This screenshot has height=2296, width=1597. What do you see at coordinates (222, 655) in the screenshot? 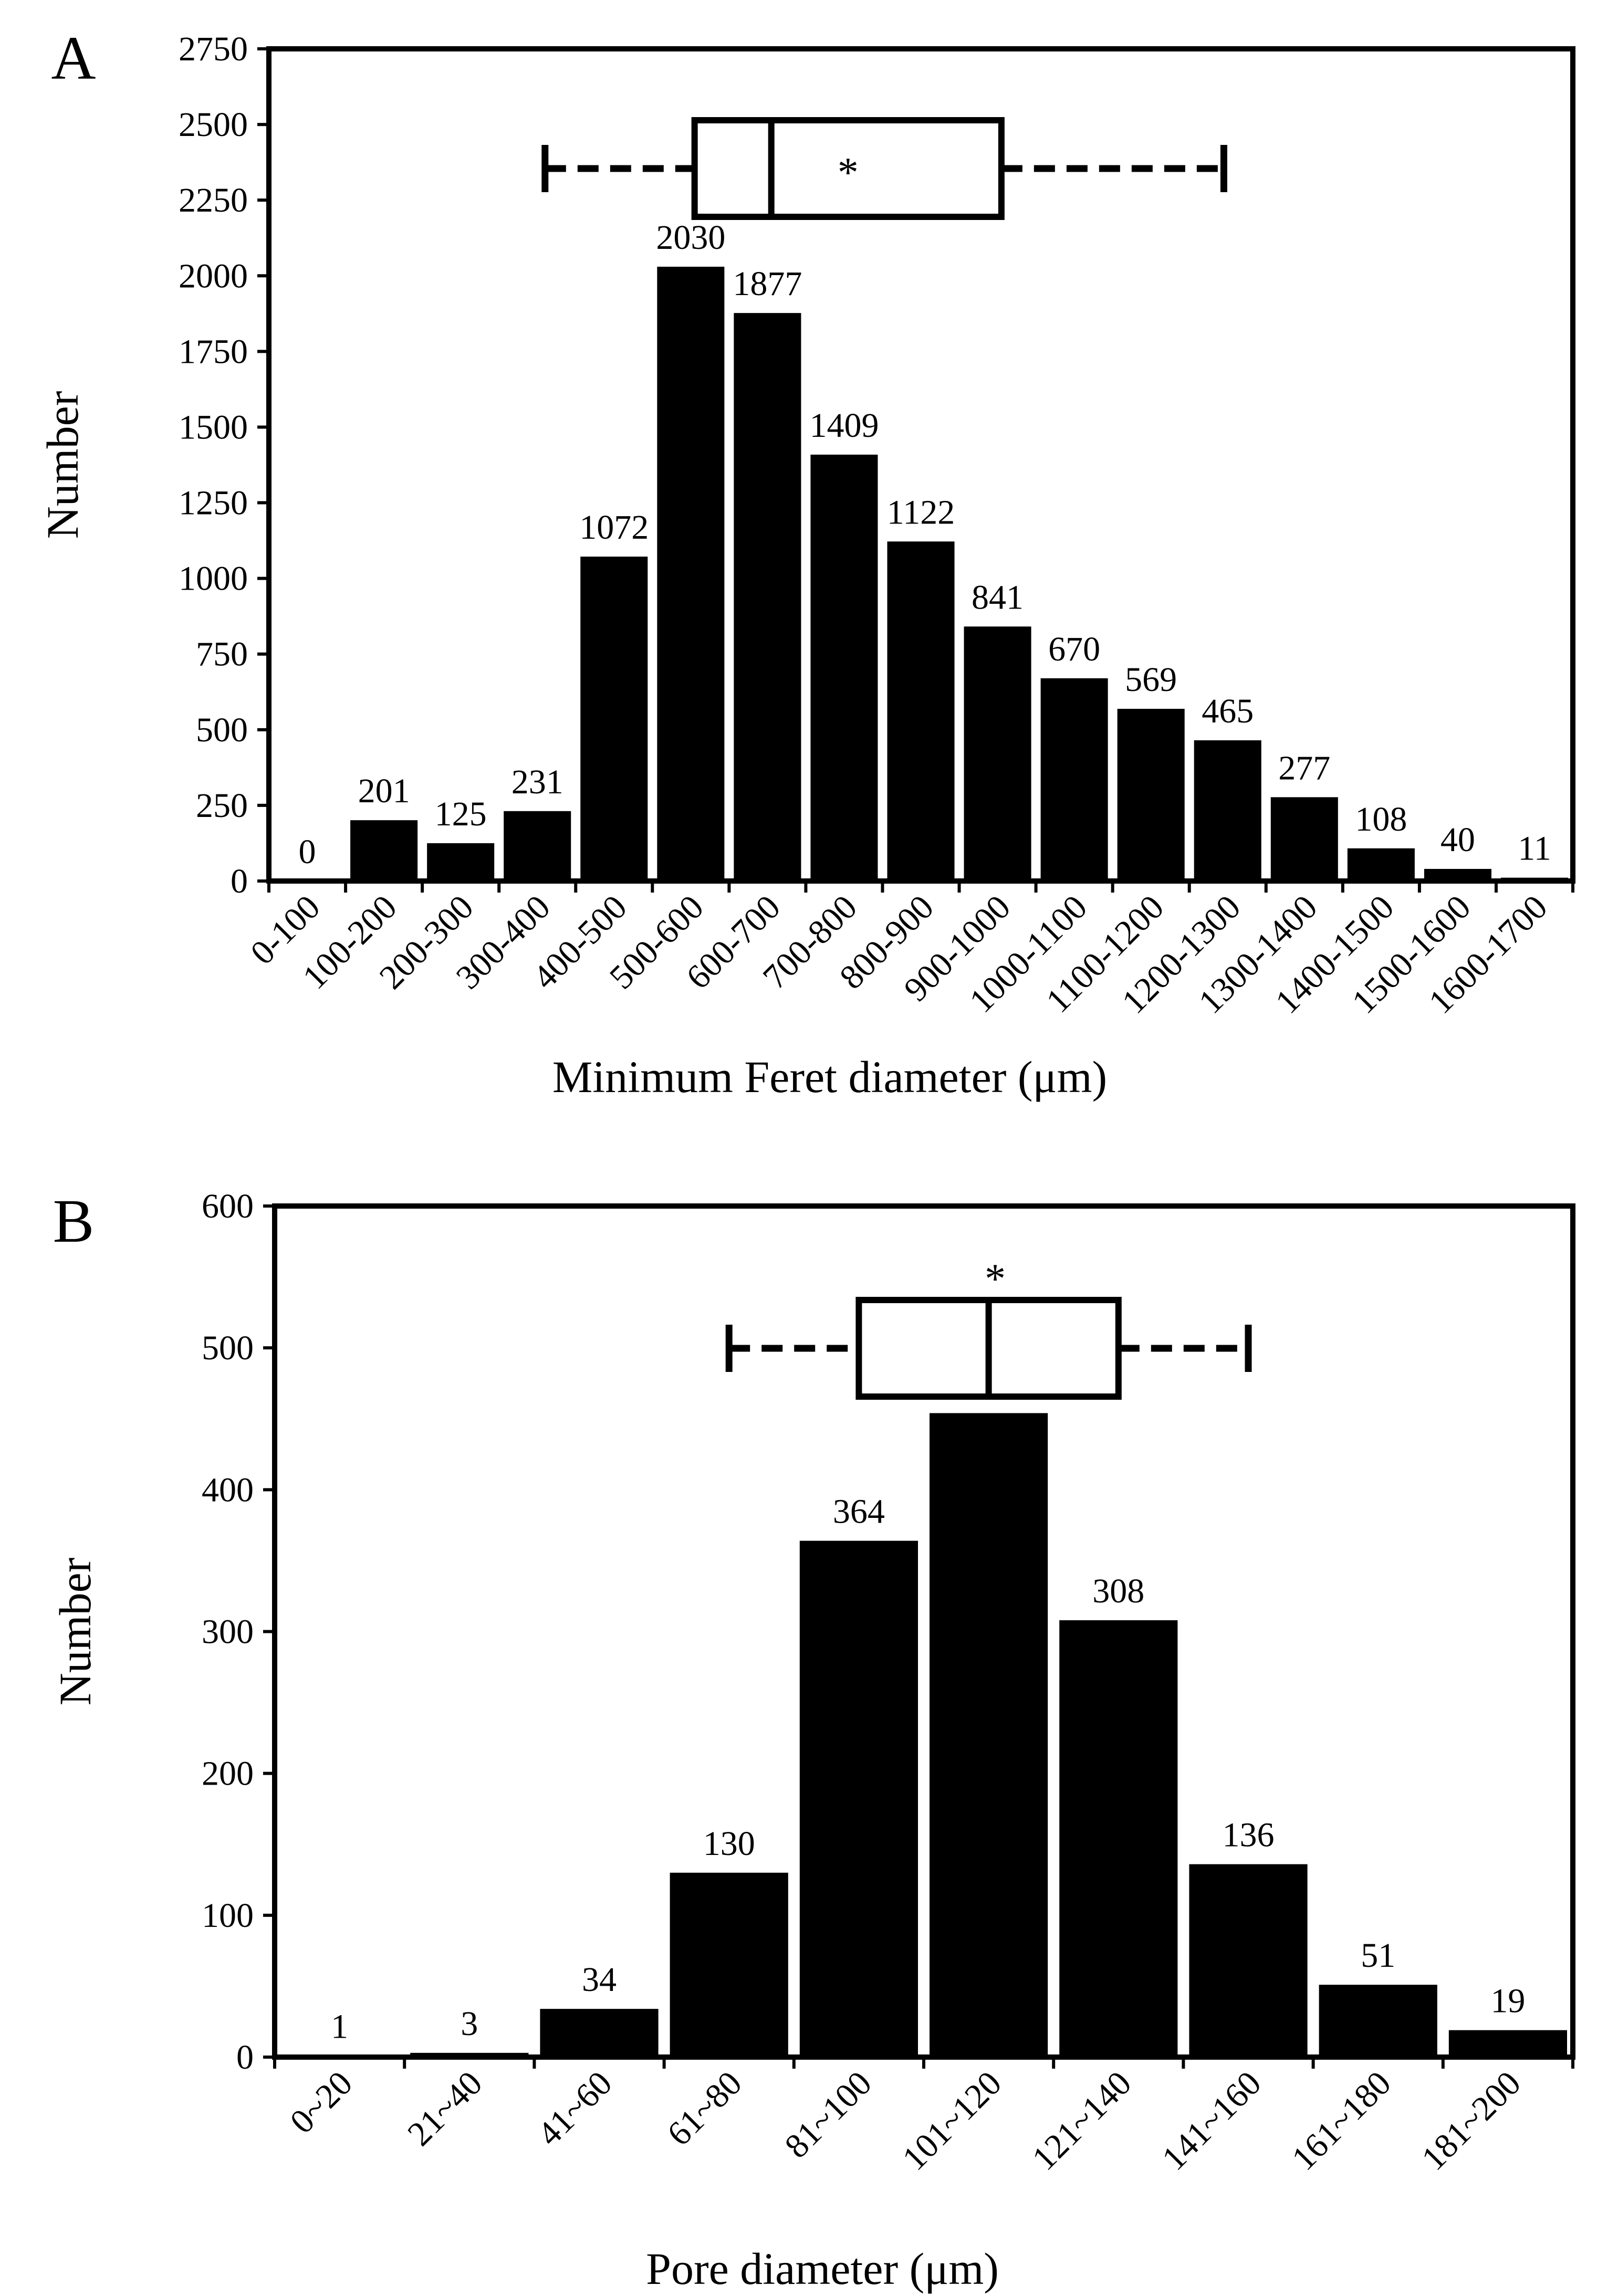
I see `y-tick-label: 750` at bounding box center [222, 655].